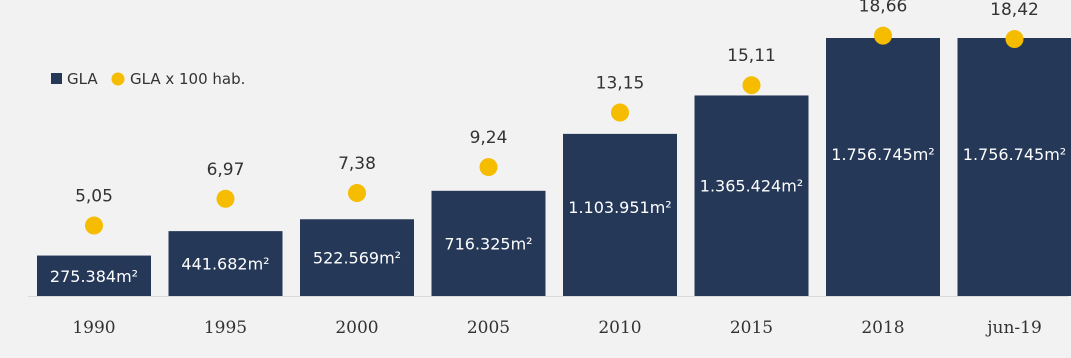 This screenshot has width=1071, height=358. Describe the element at coordinates (1014, 154) in the screenshot. I see `bar-label-gla-jun-19: 1.756.745m²` at that location.